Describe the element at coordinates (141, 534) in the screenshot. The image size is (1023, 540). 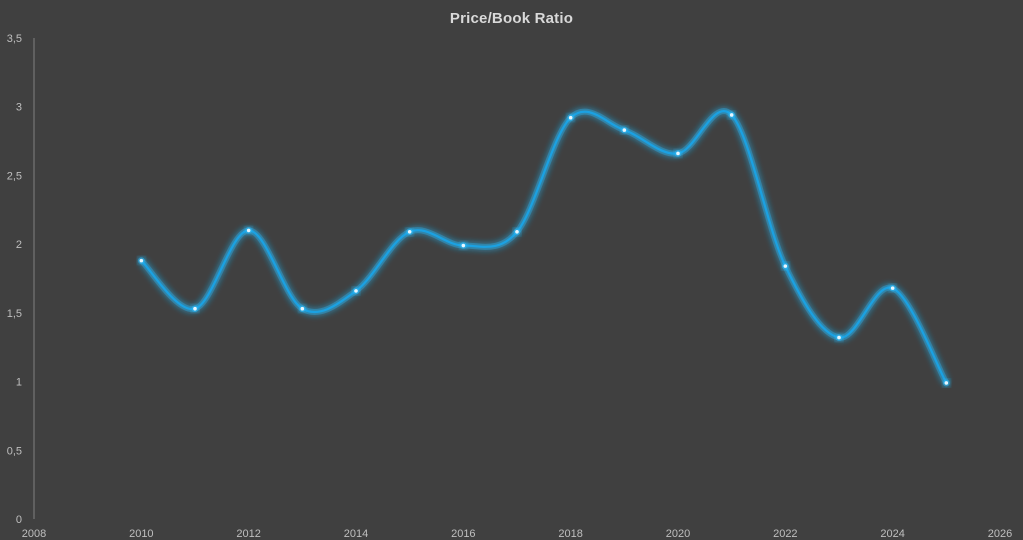
I see `x-tick-label: 2010` at that location.